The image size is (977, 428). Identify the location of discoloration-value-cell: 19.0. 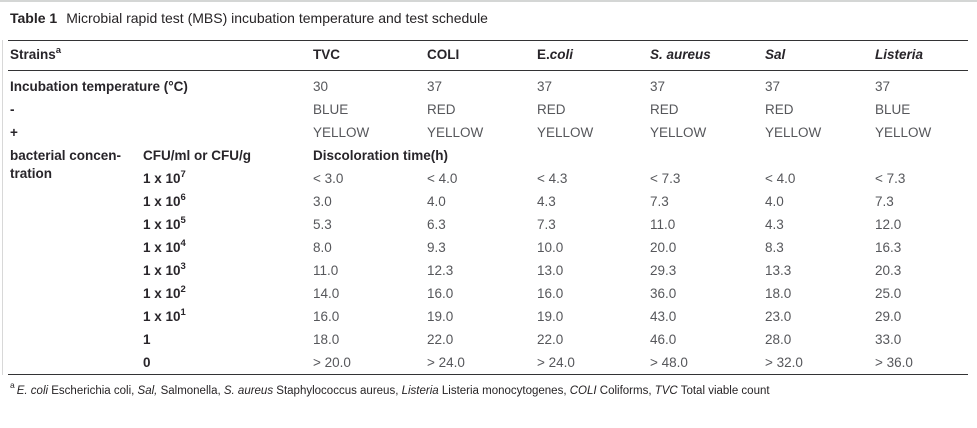
(550, 316).